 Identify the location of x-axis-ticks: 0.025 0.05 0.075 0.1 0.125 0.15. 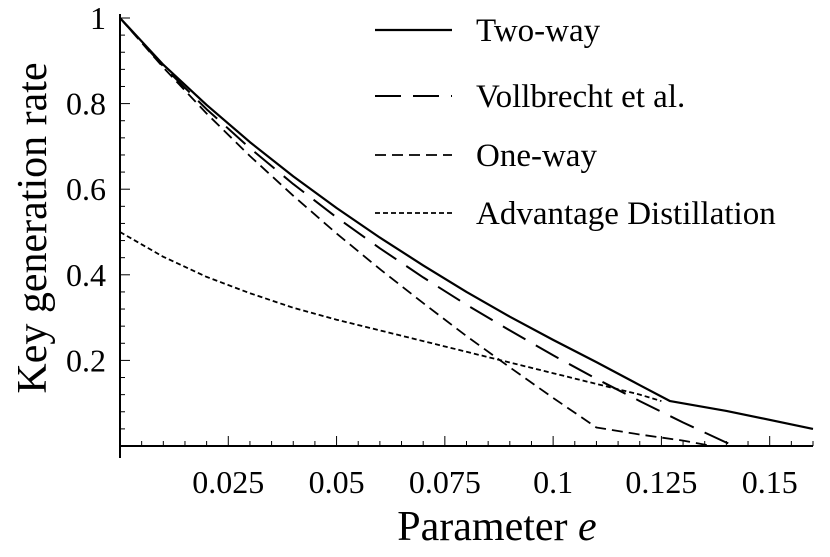
(477, 468).